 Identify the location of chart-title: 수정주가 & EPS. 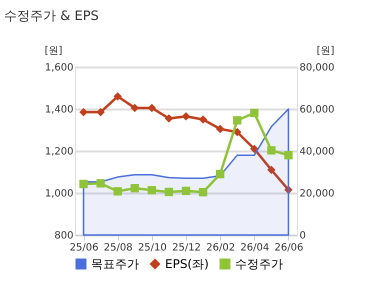
(51, 16).